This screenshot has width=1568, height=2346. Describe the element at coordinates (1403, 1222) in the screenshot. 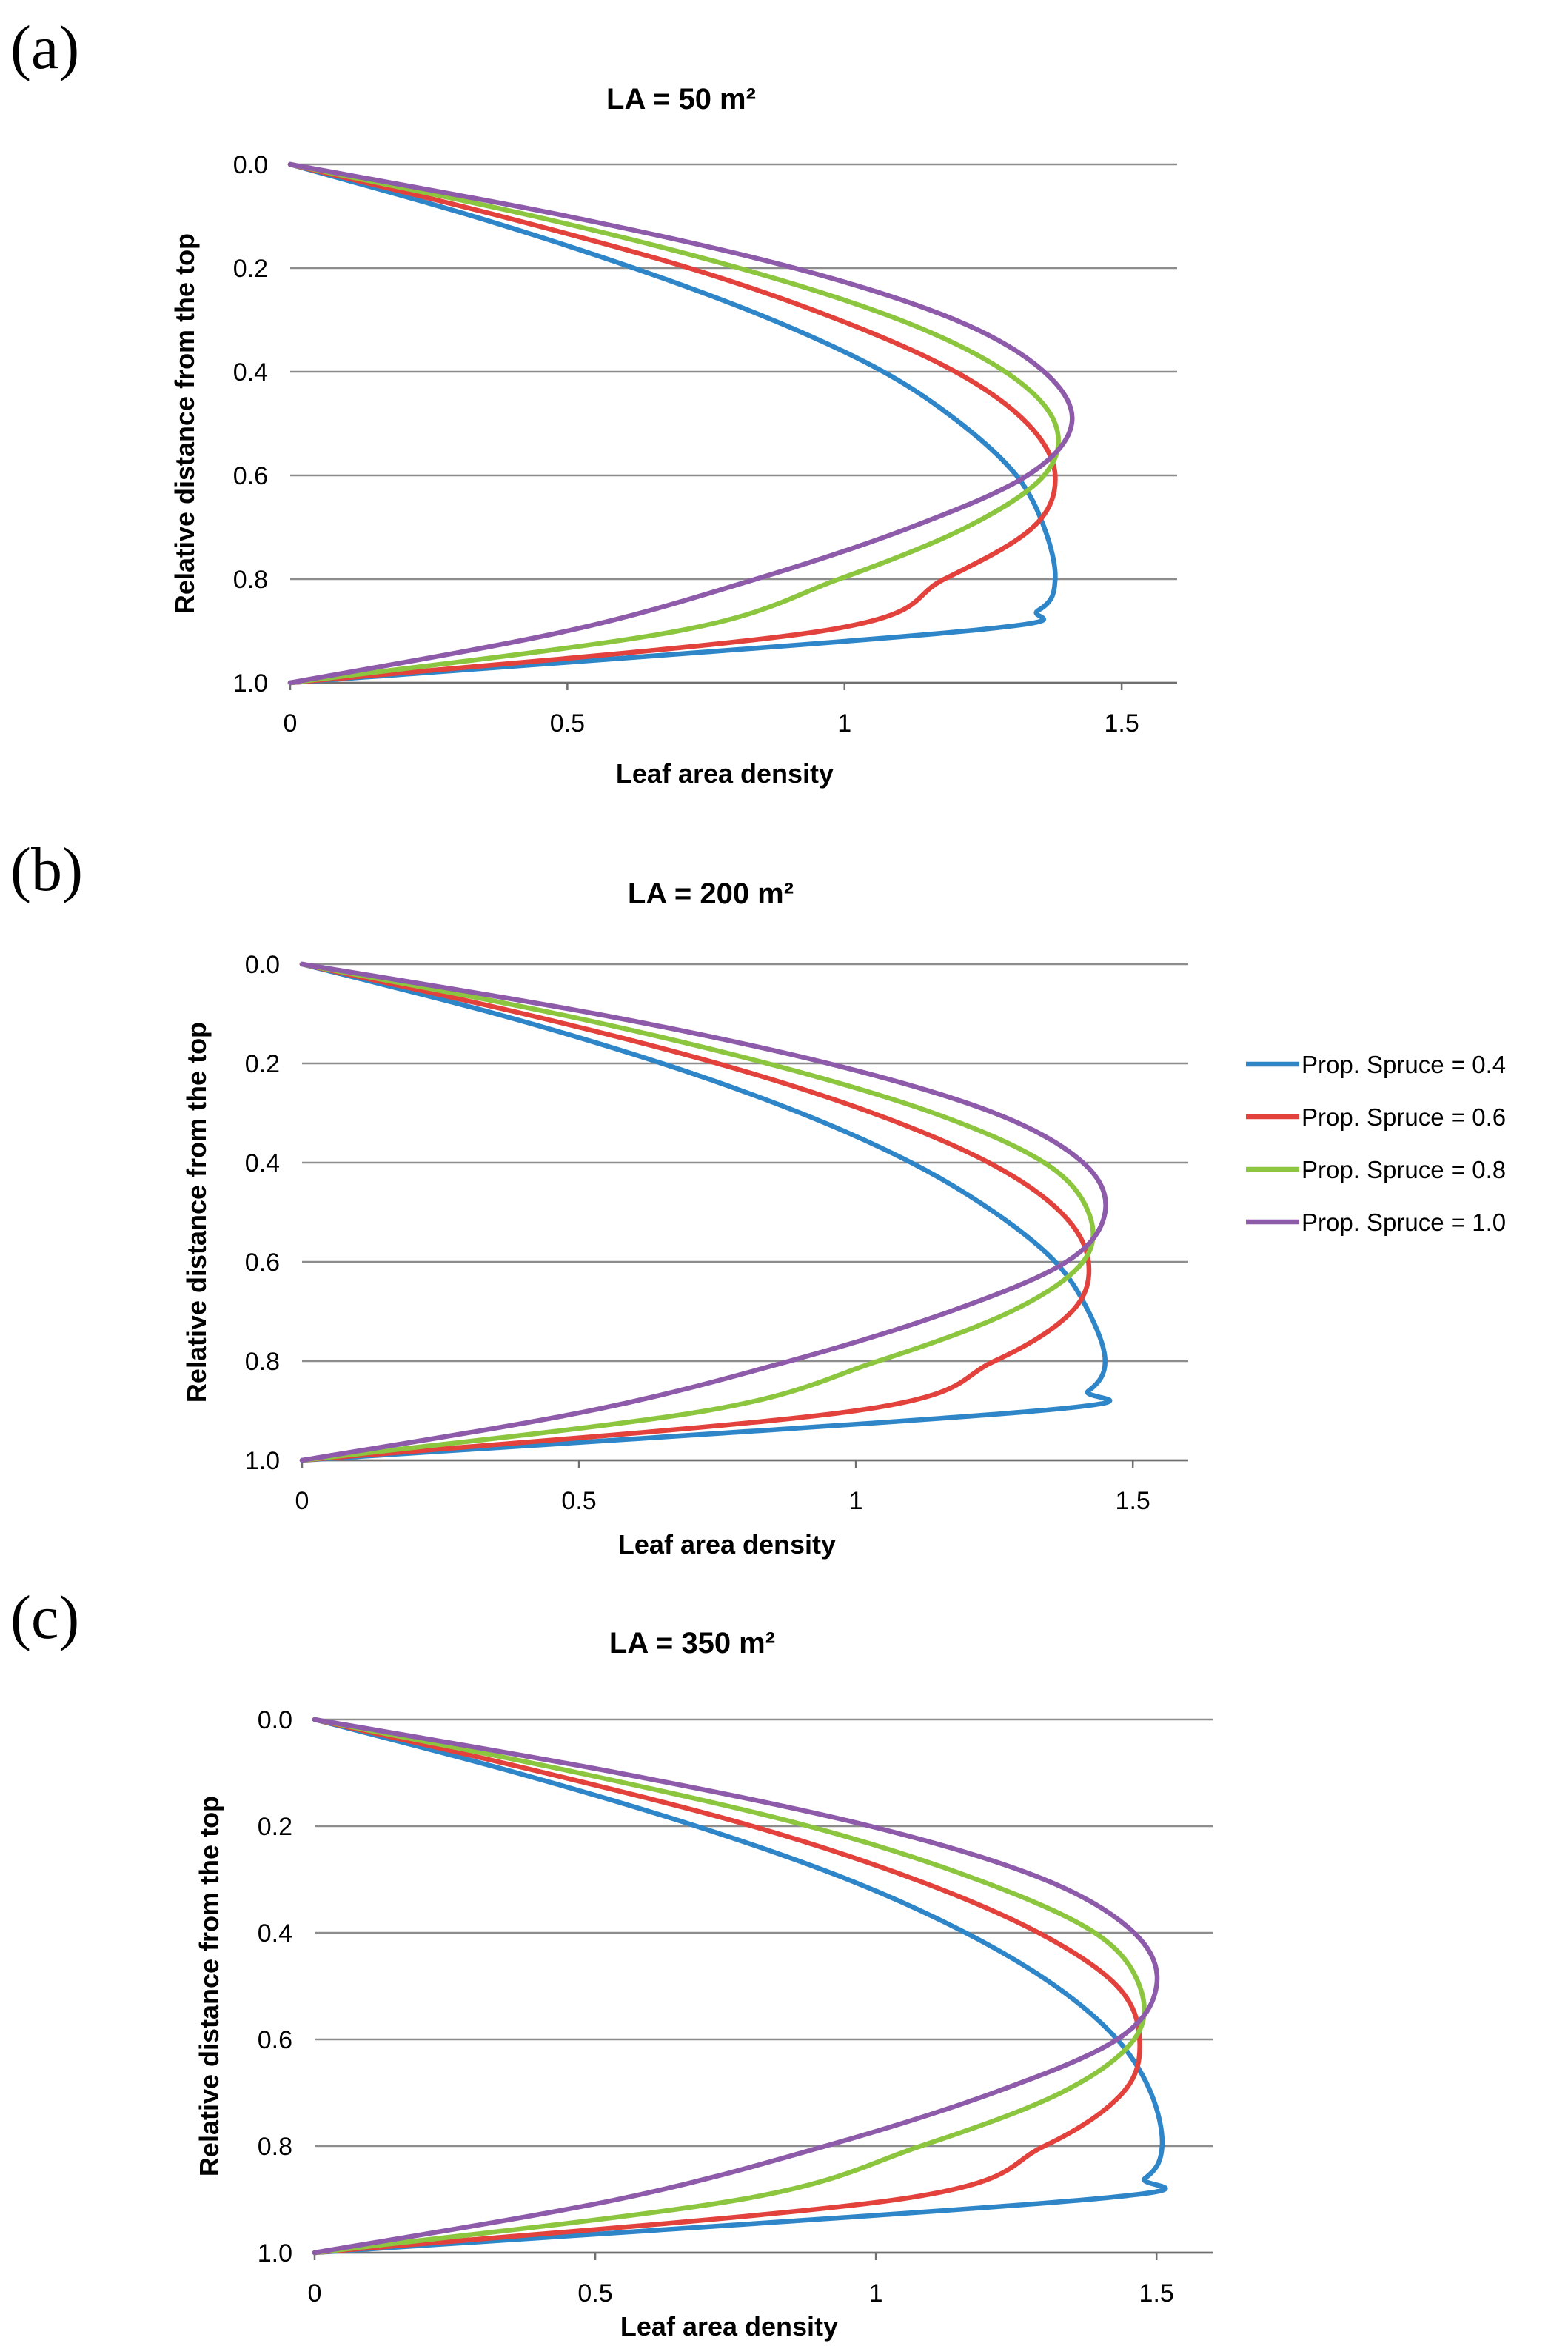

I see `legend-entry: Prop. Spruce = 1.0` at that location.